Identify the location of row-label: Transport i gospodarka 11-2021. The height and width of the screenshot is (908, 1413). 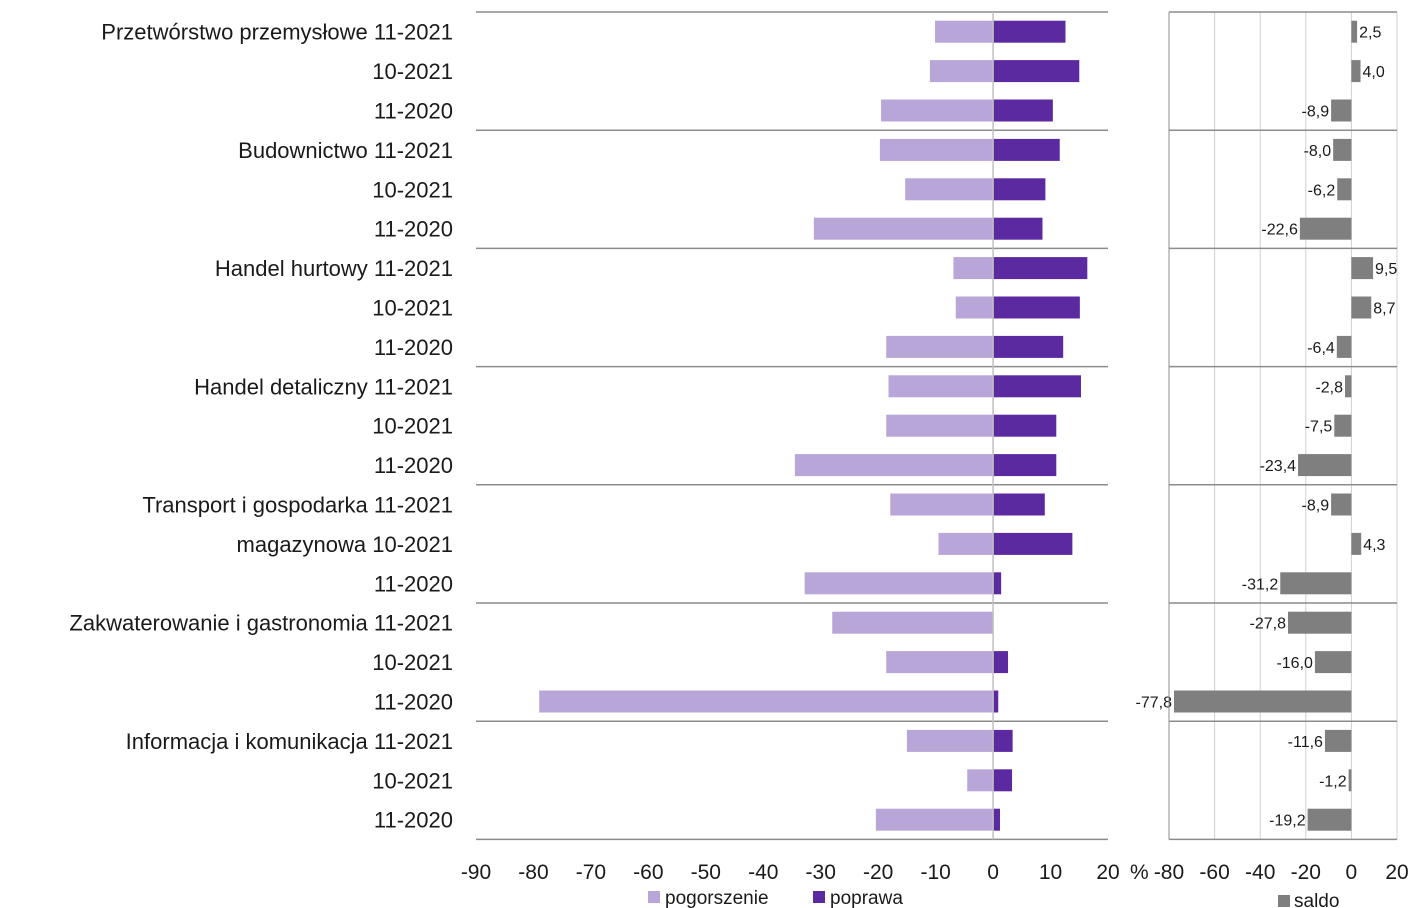
(297, 505).